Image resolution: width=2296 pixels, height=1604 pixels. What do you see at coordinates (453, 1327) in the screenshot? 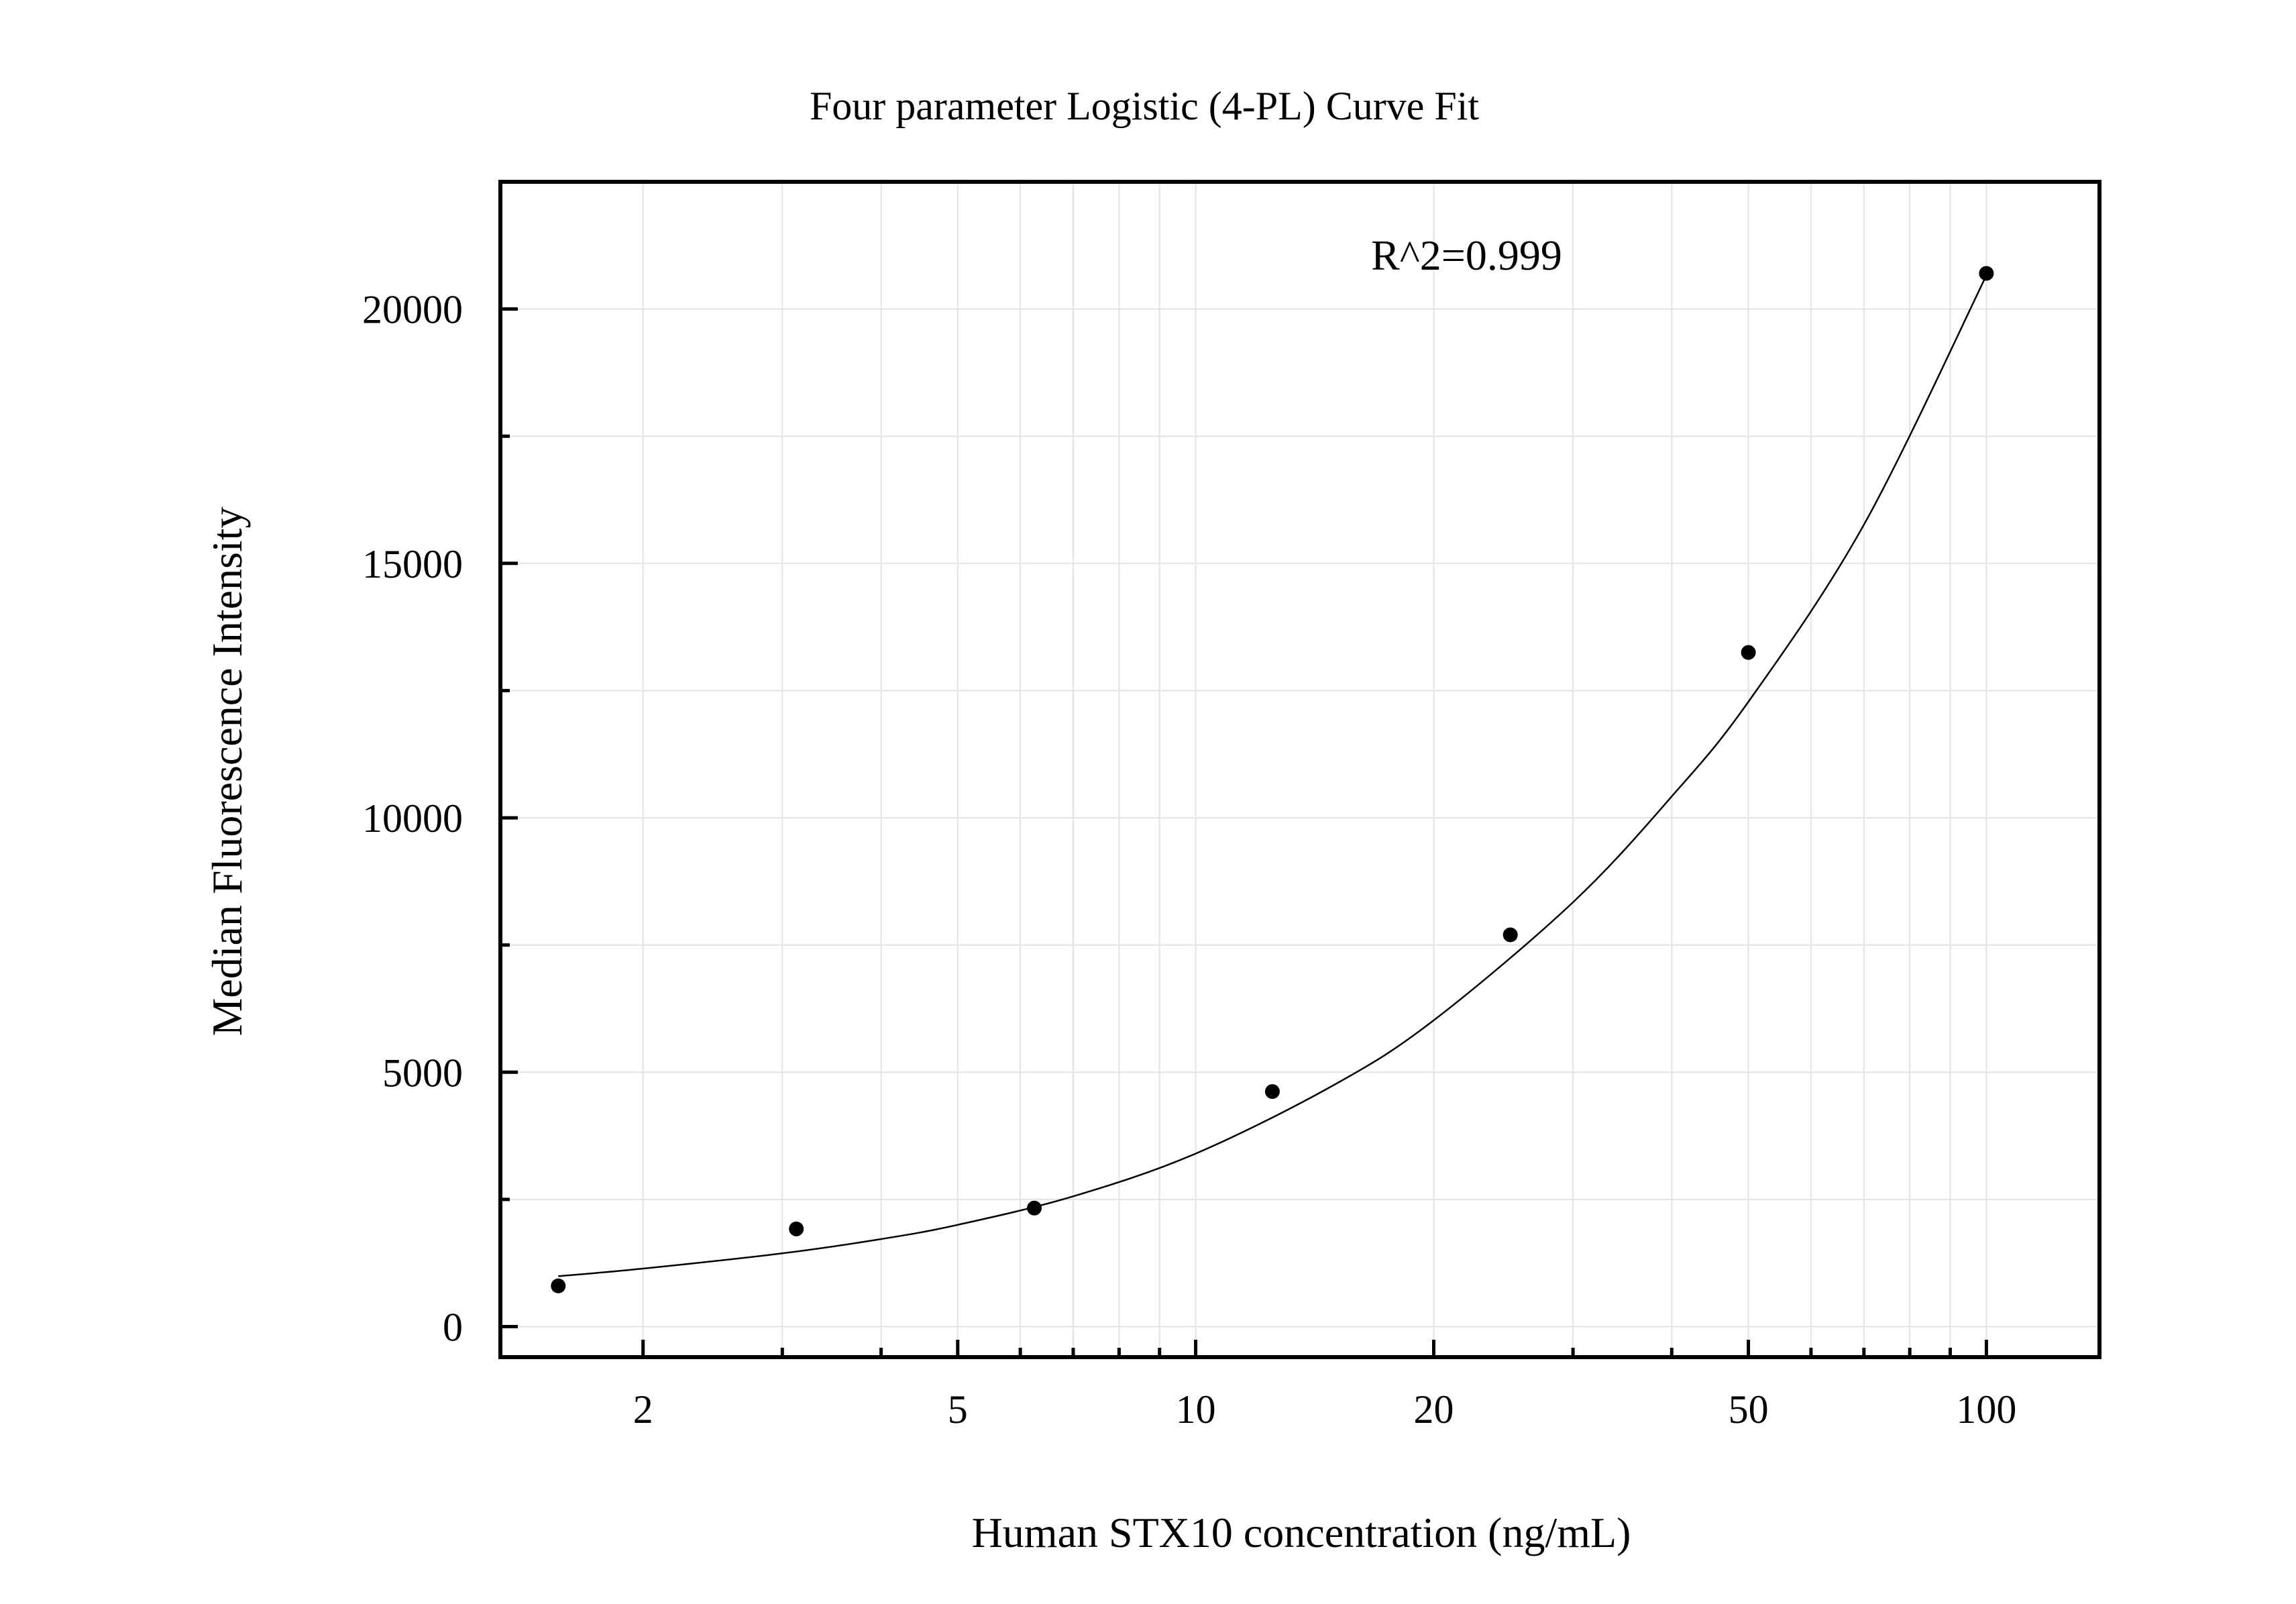
I see `y-tick-label: 0` at bounding box center [453, 1327].